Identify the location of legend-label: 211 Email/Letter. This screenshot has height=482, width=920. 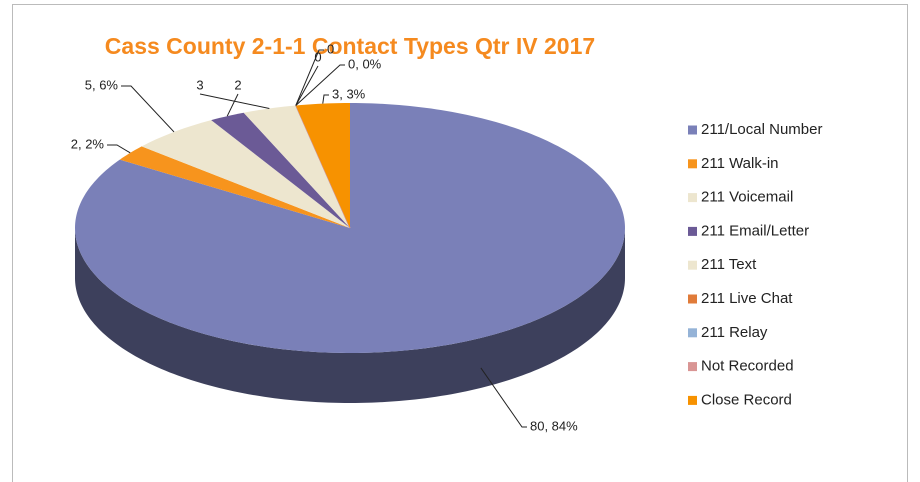
(755, 230).